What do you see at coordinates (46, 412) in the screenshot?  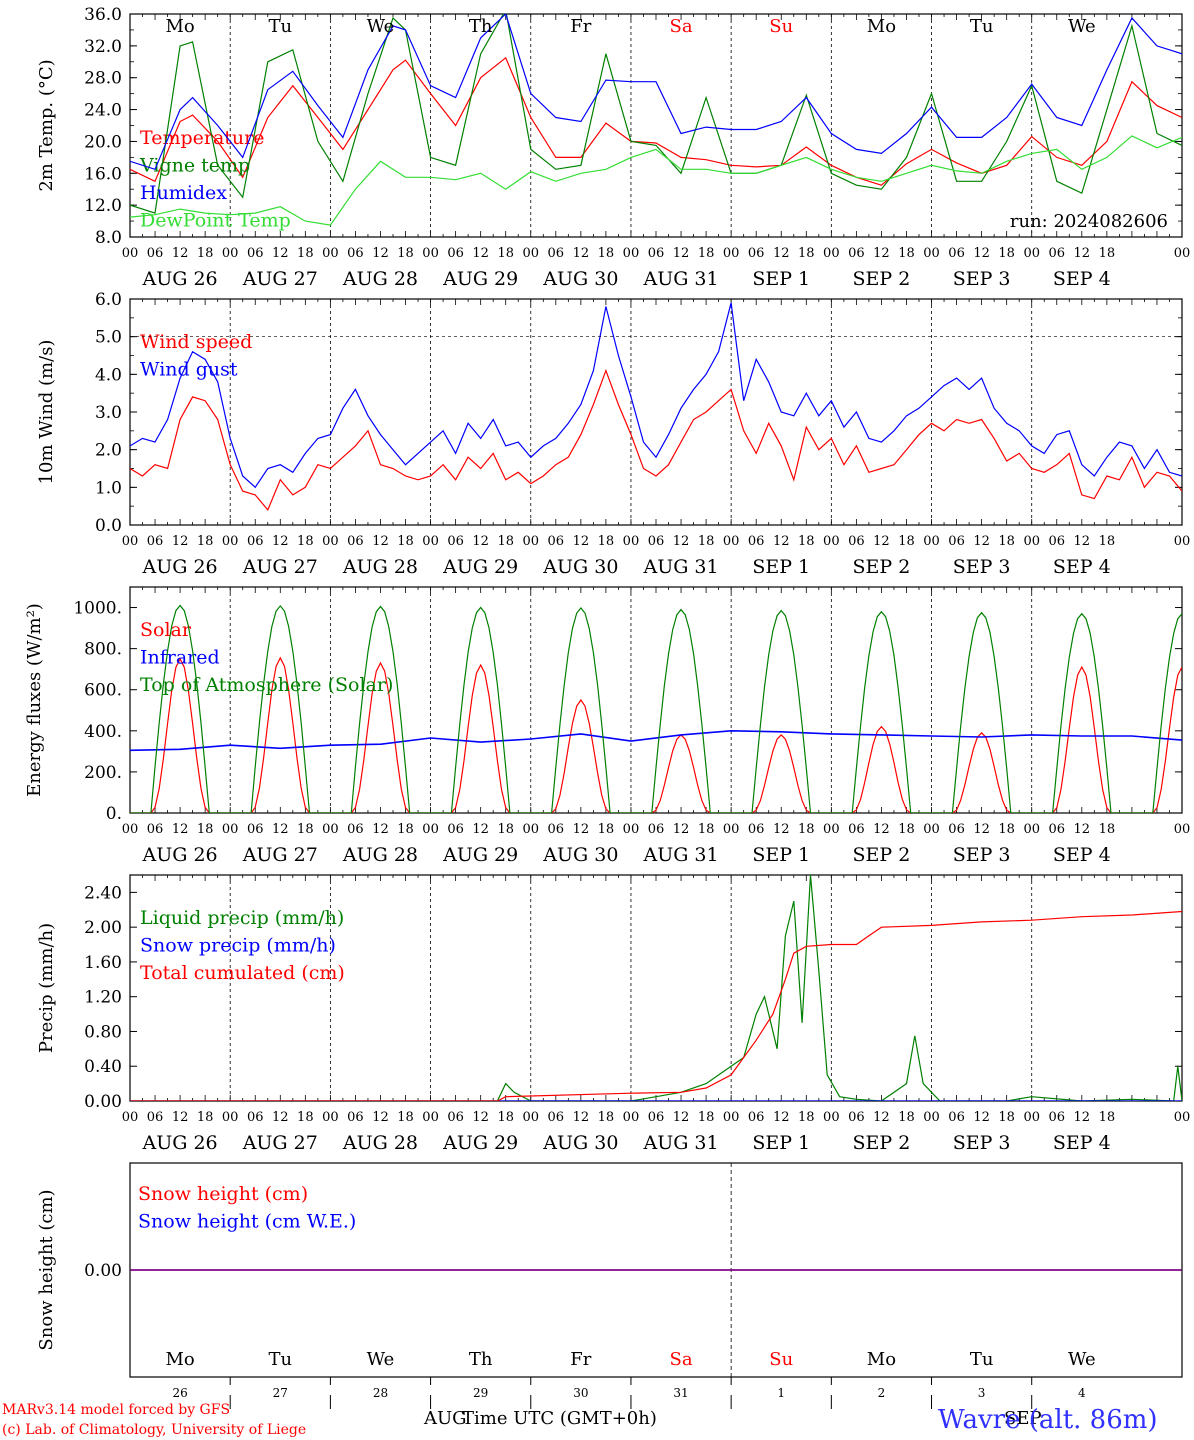 I see `y-axis-title: 10m Wind (m/s)` at bounding box center [46, 412].